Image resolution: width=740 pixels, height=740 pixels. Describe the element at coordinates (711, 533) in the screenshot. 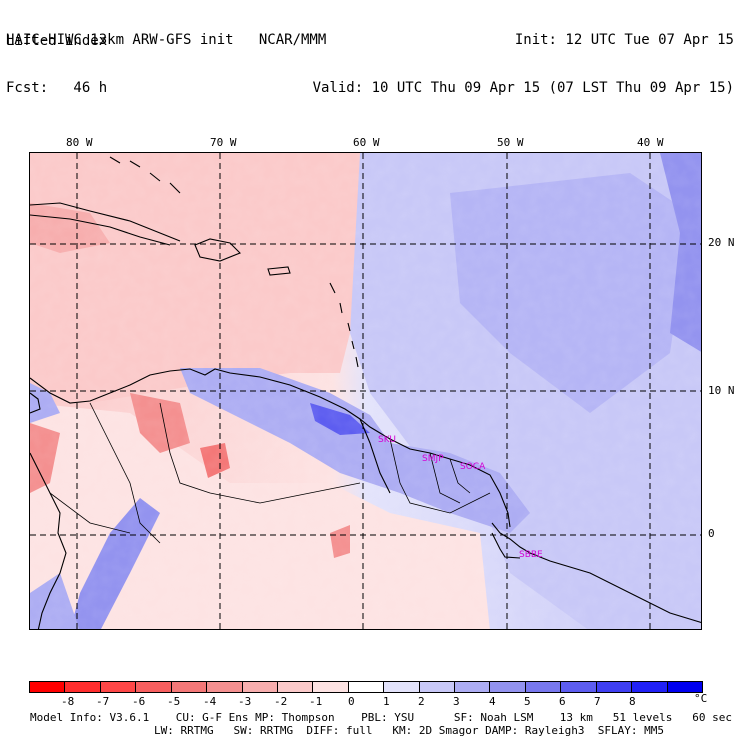

I see `lat-label-0: 0` at that location.